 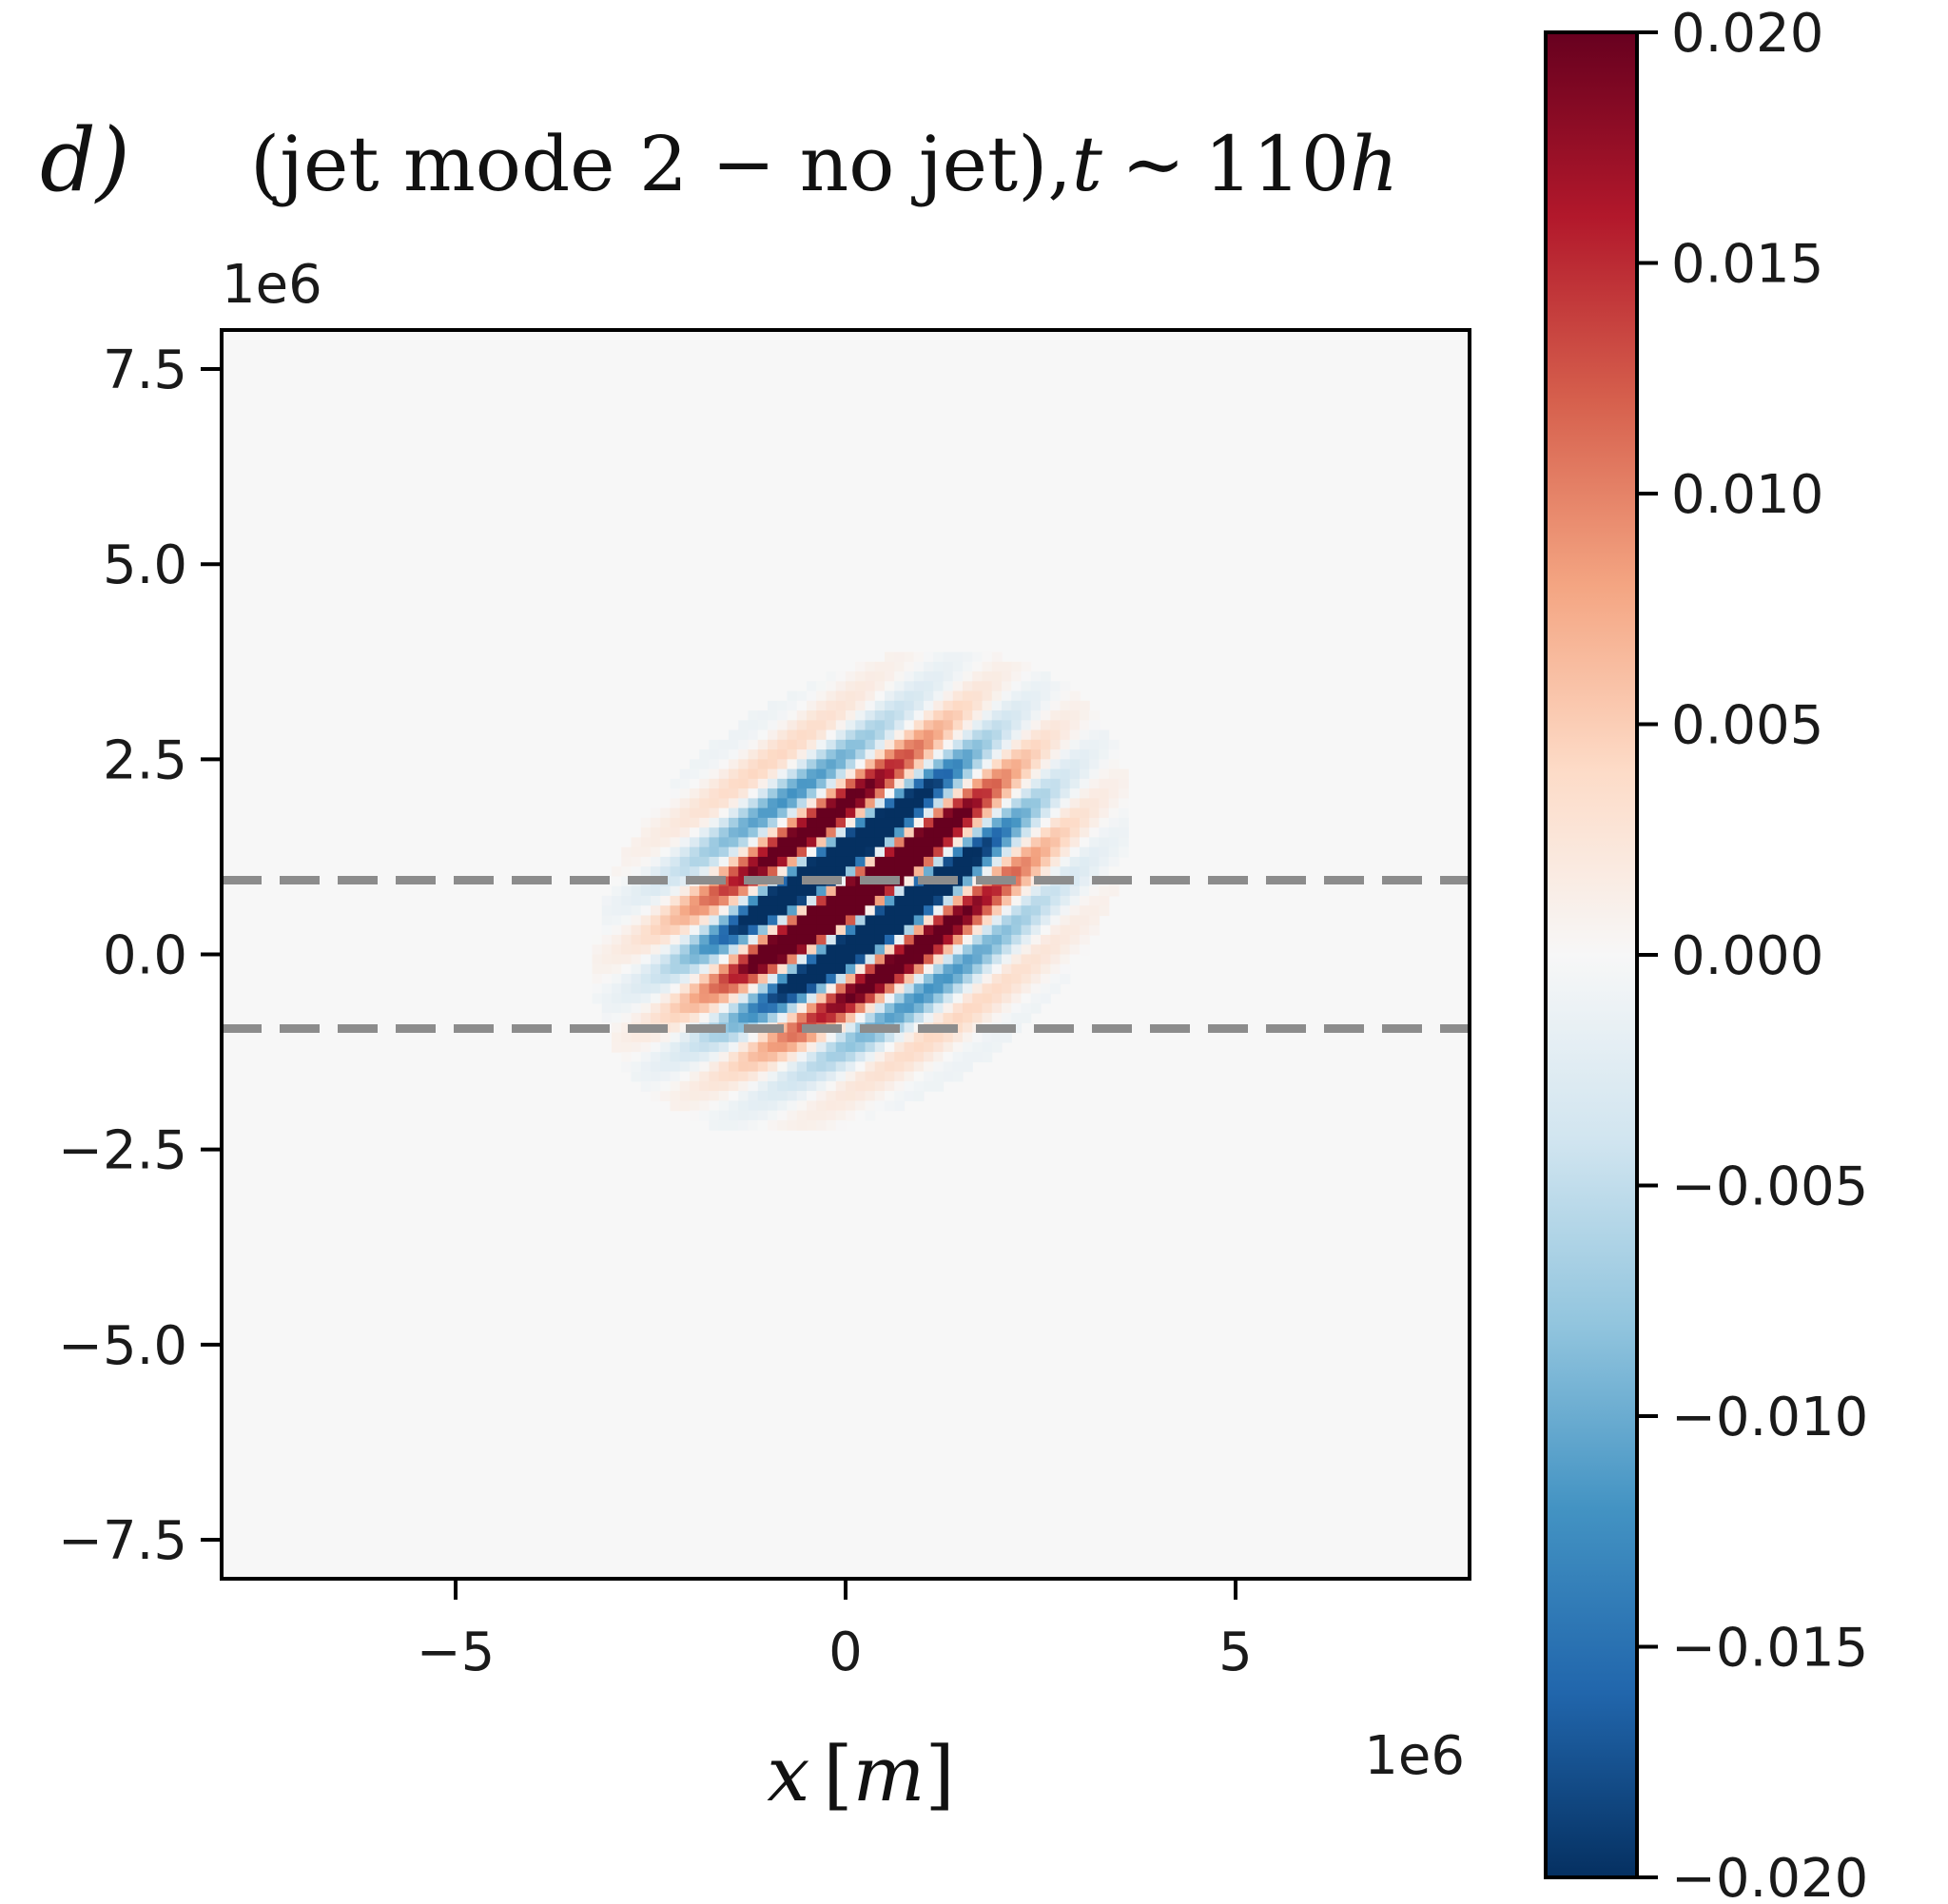 What do you see at coordinates (695, 1116) in the screenshot?
I see `field-cell-1986` at bounding box center [695, 1116].